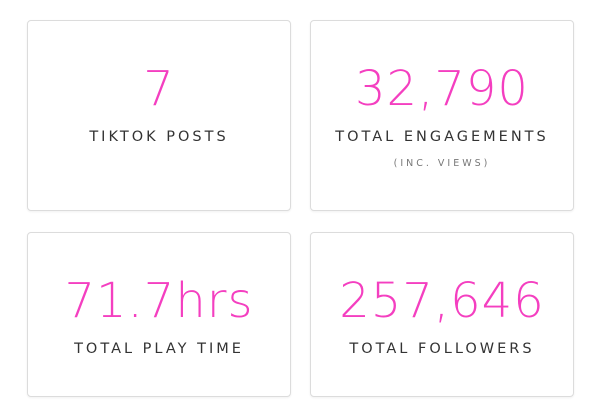 This screenshot has height=417, width=600. Describe the element at coordinates (159, 89) in the screenshot. I see `stat-value: 7` at that location.